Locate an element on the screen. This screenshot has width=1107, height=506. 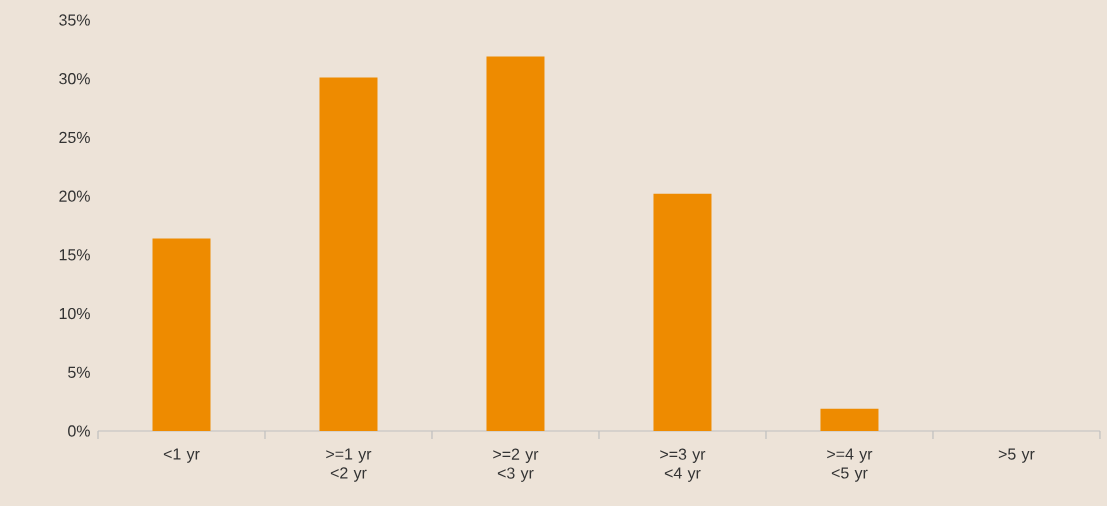
x-tick-label: <1 yr is located at coordinates (181, 455).